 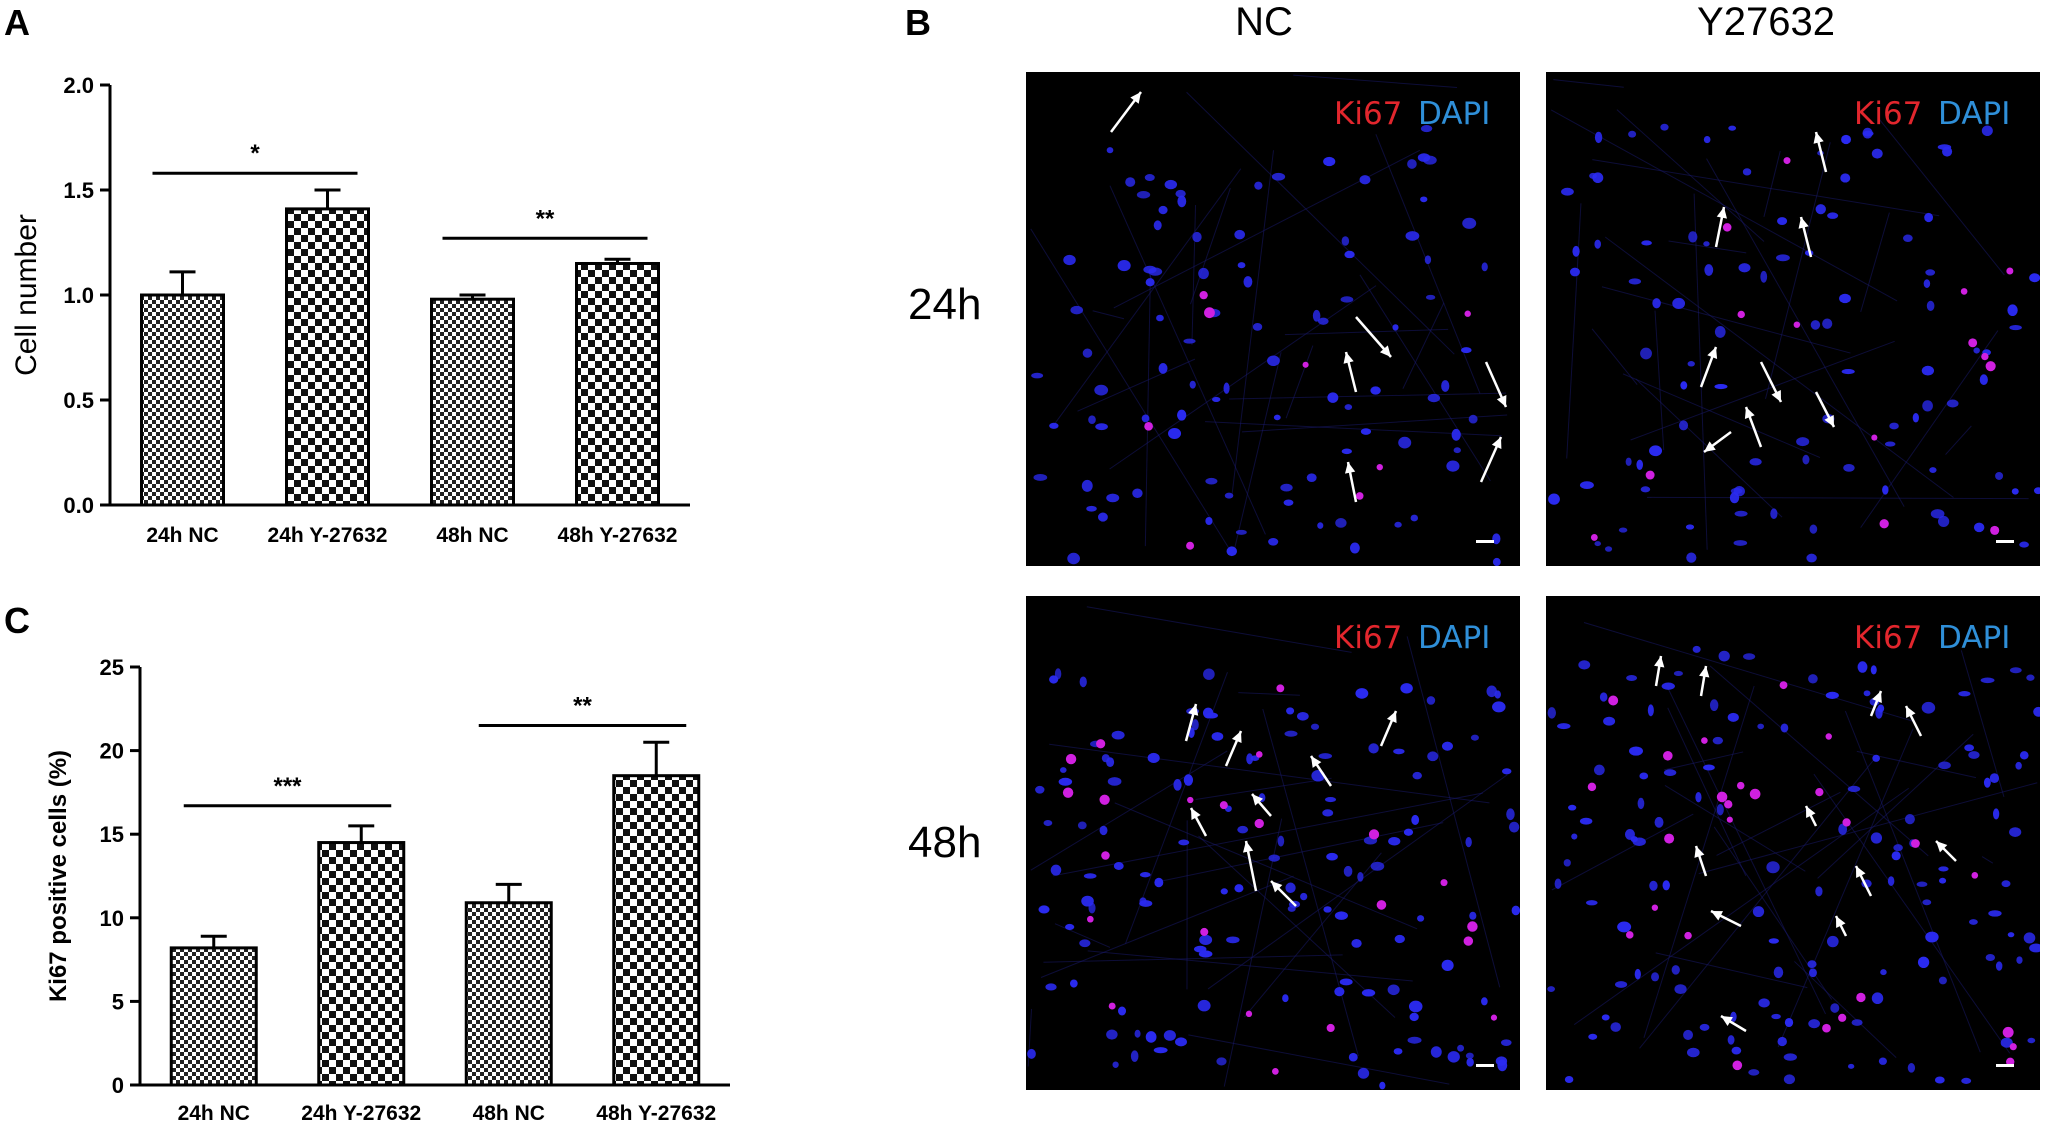 What do you see at coordinates (328, 535) in the screenshot?
I see `x-tick-label: 24h Y-27632` at bounding box center [328, 535].